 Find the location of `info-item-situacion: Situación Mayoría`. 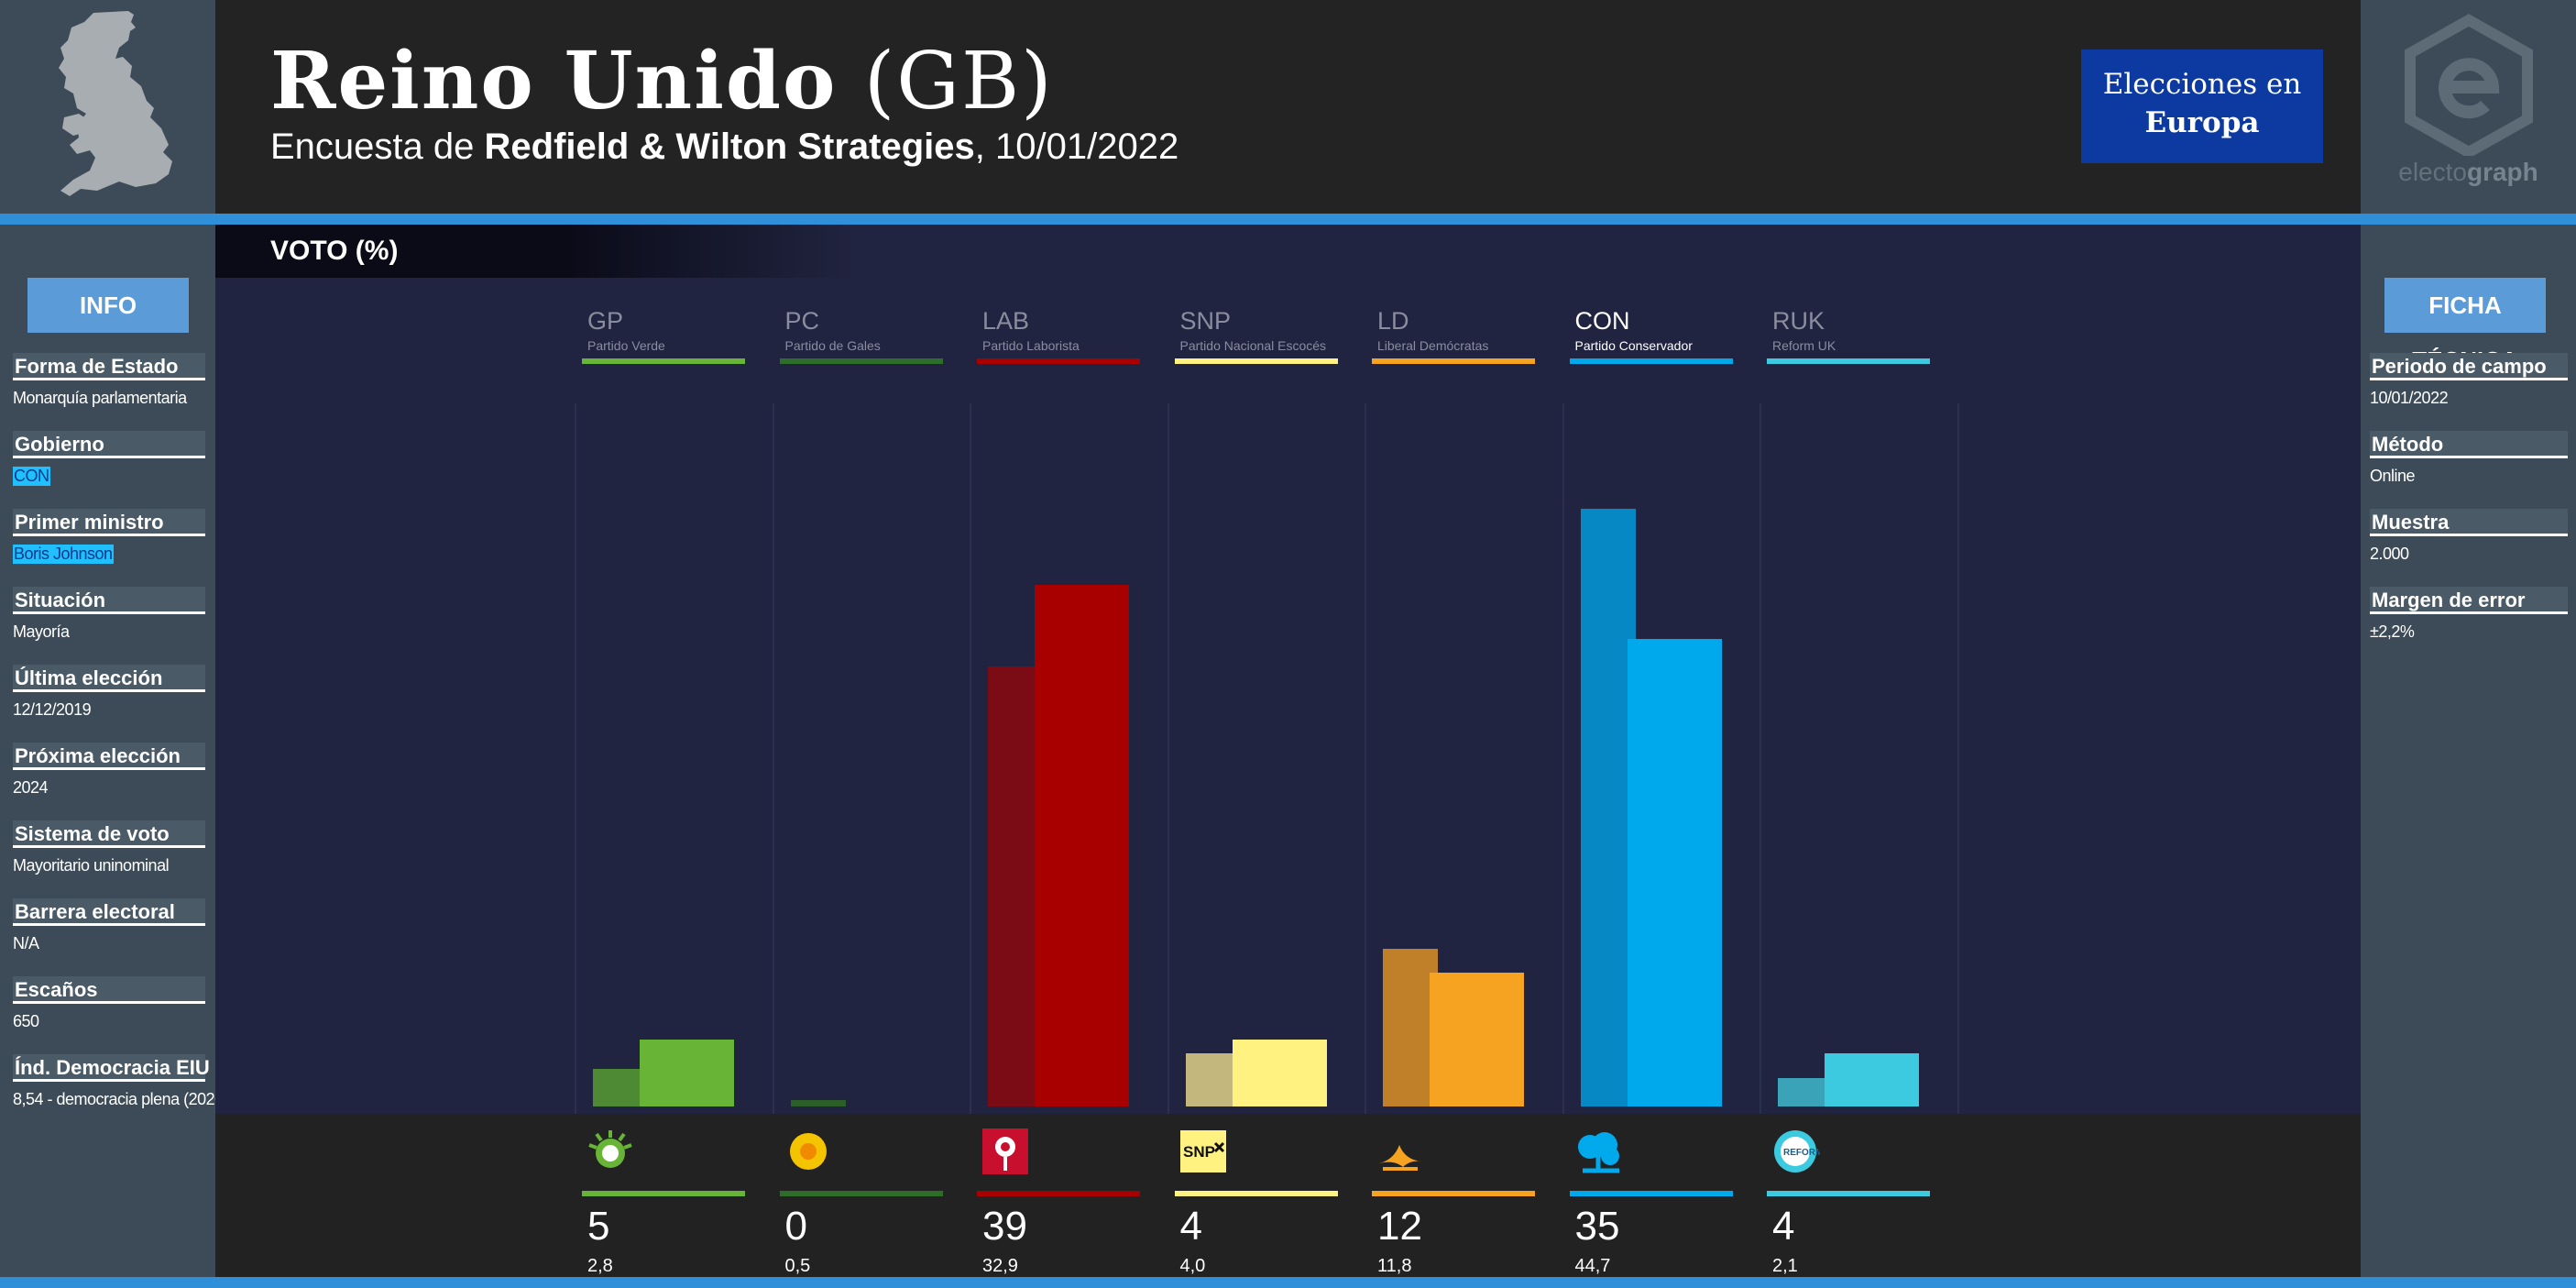

info-item-situacion: Situación Mayoría is located at coordinates (109, 615).